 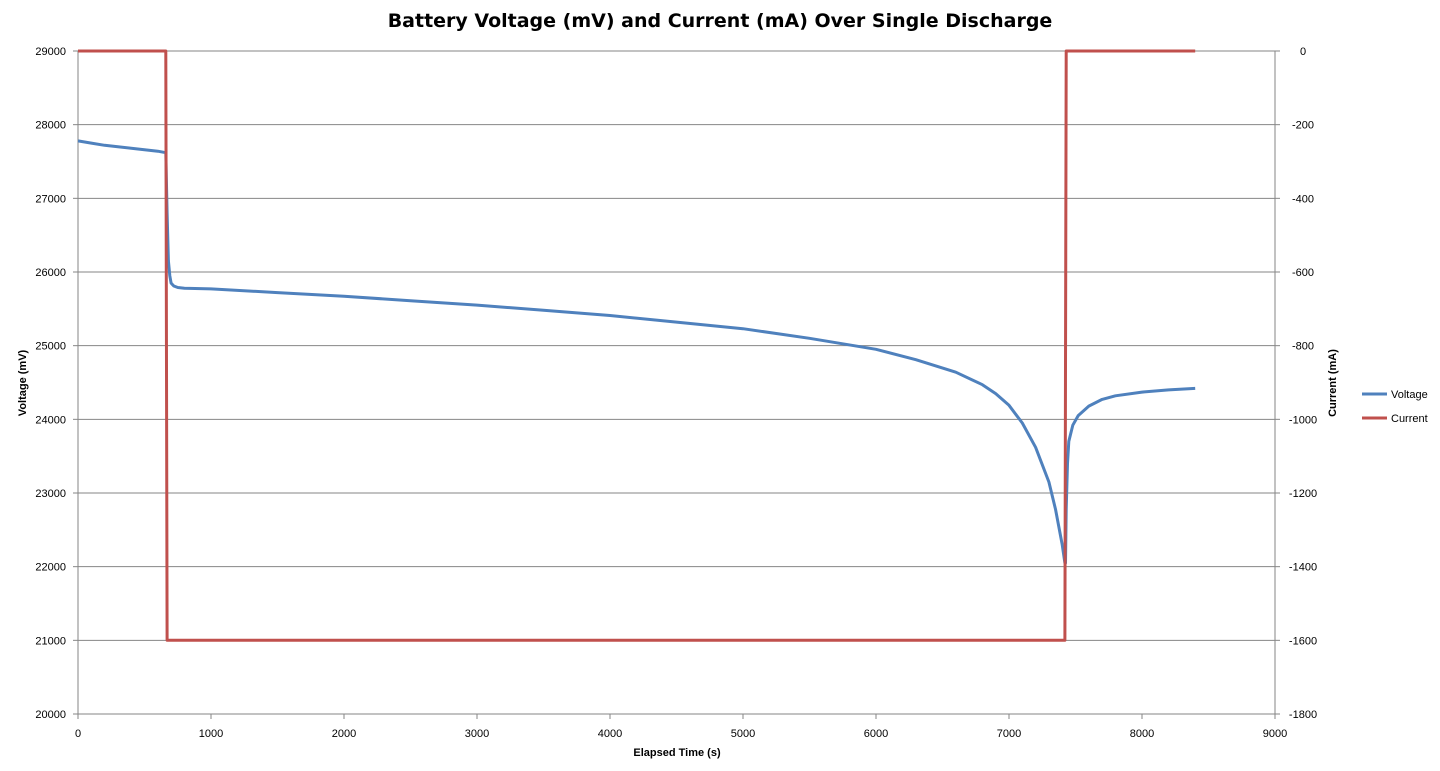 I want to click on x-tick-label: 9000, so click(x=1275, y=734).